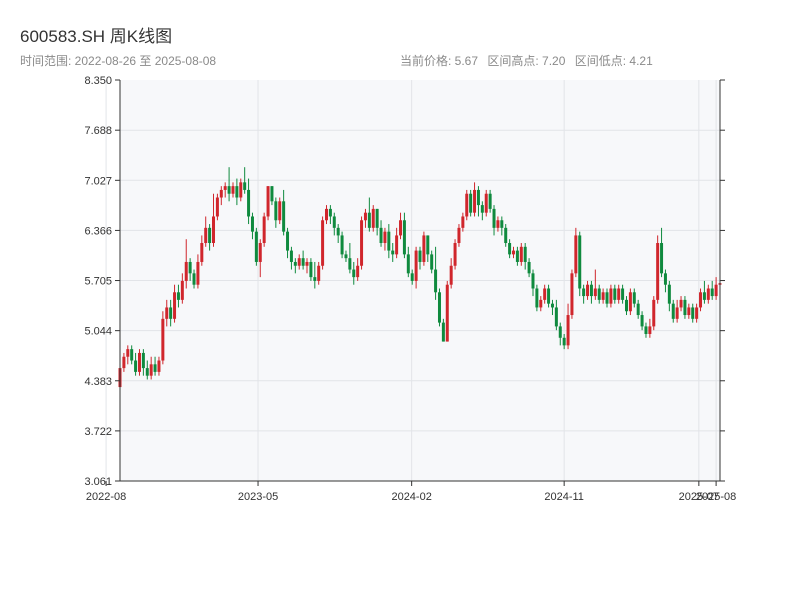 This screenshot has height=600, width=800. Describe the element at coordinates (98, 282) in the screenshot. I see `y-tick-label: 5.705` at that location.